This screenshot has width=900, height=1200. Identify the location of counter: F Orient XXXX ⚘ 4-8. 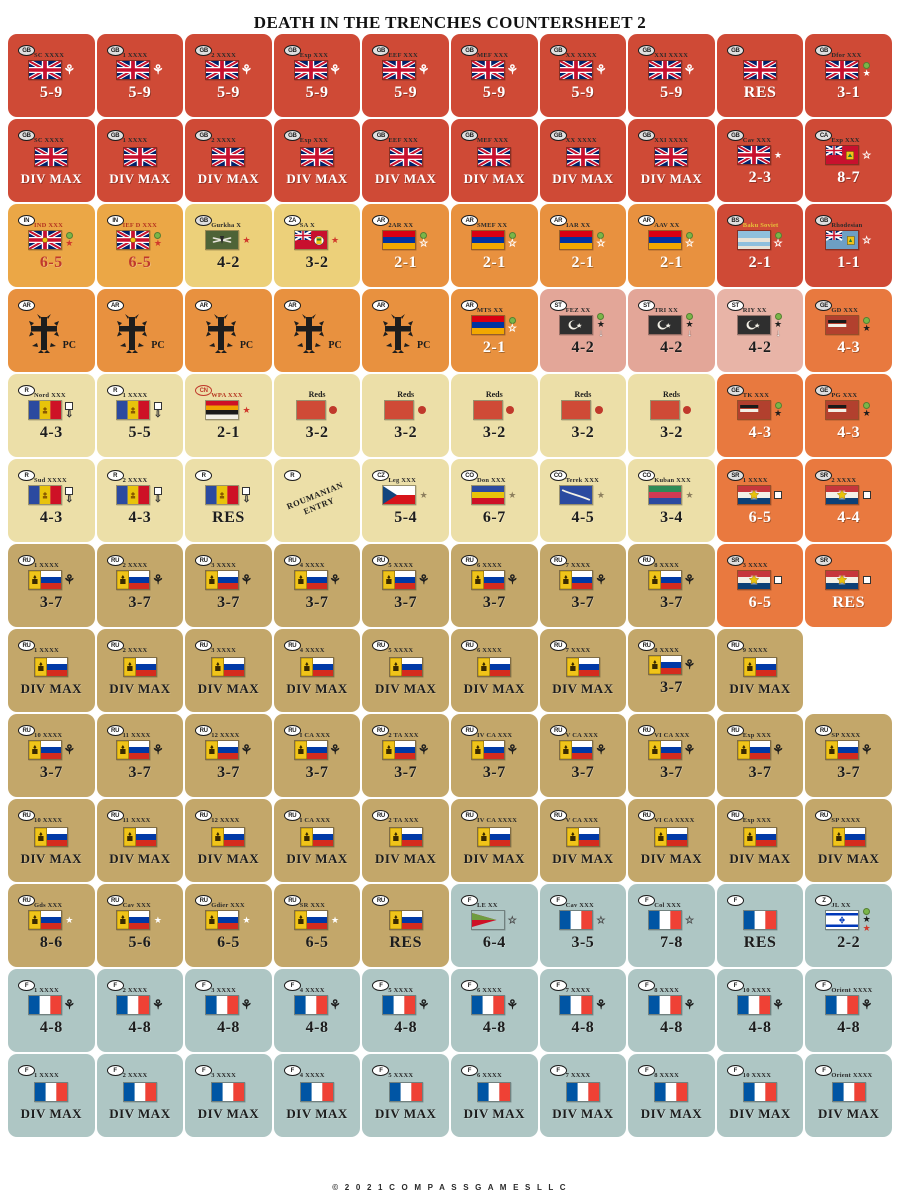
(848, 1010).